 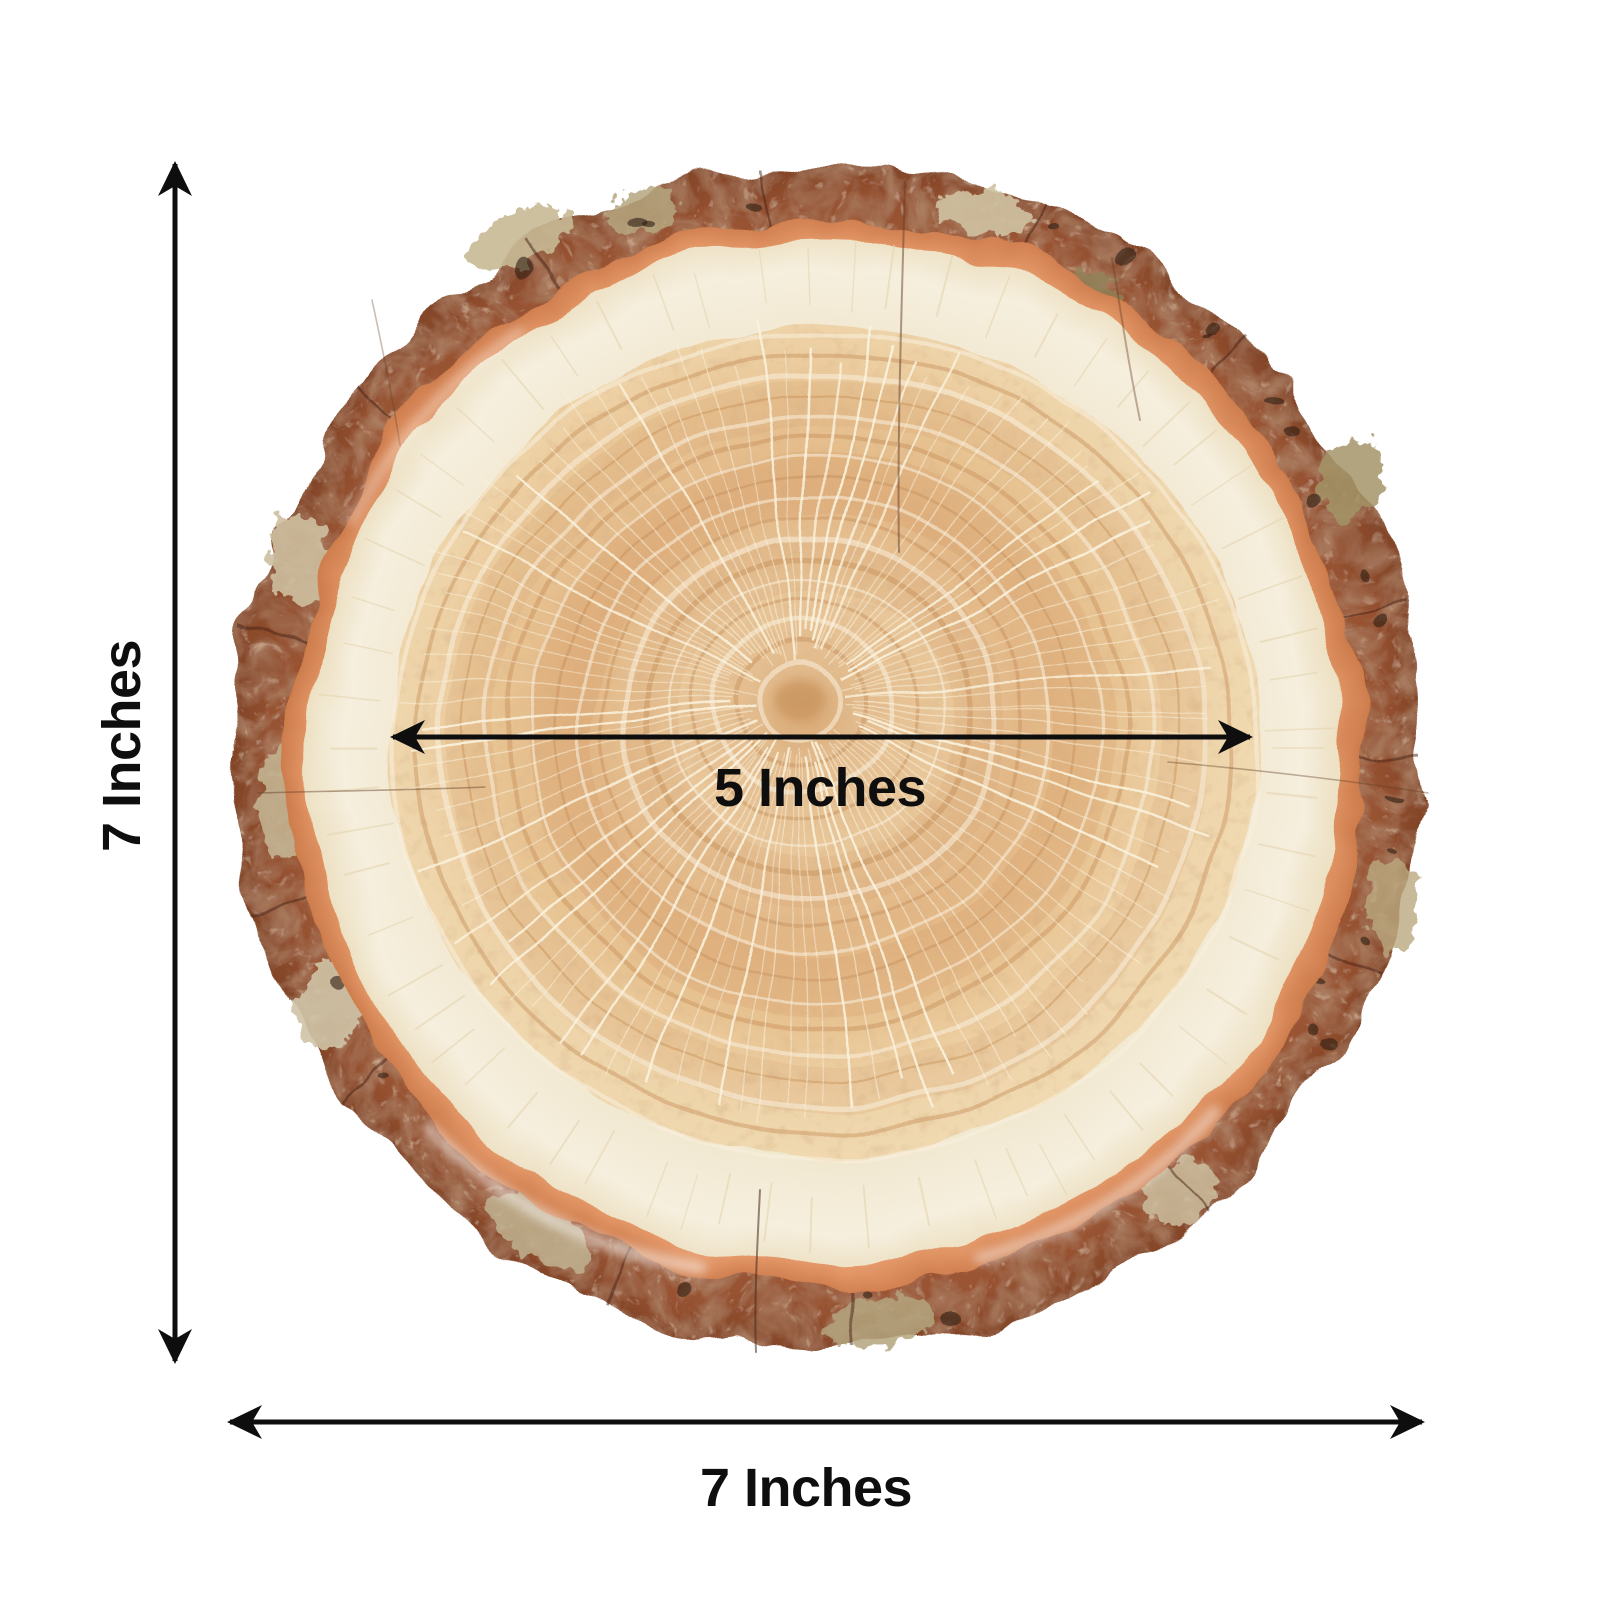 What do you see at coordinates (806, 1488) in the screenshot?
I see `width-label: 7 Inches` at bounding box center [806, 1488].